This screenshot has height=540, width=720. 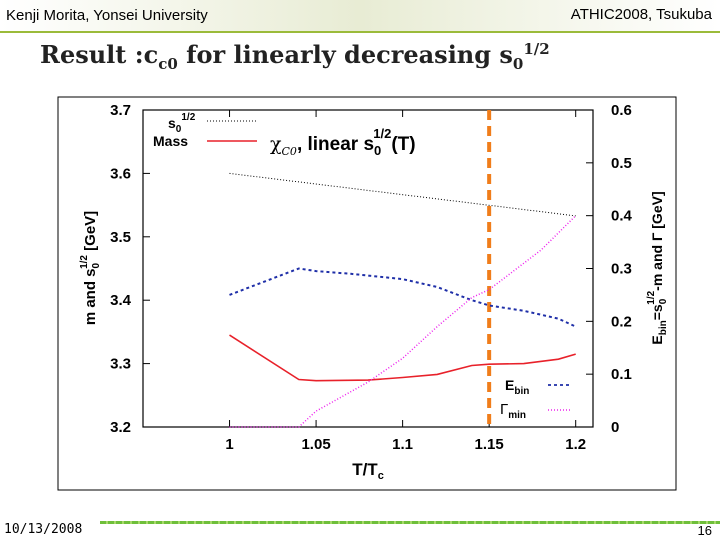 I want to click on x-tick-label: 1.1, so click(x=402, y=444).